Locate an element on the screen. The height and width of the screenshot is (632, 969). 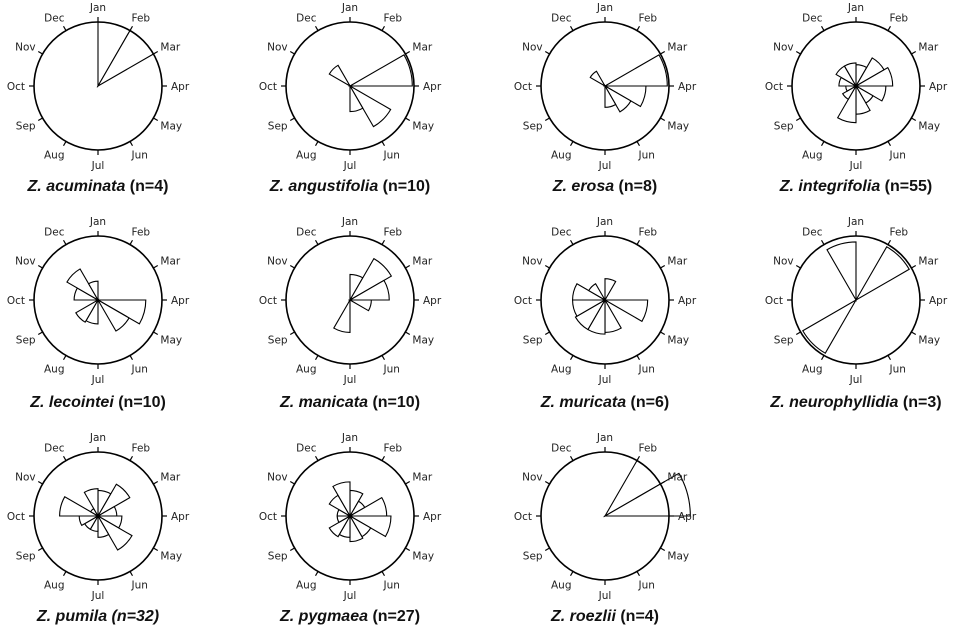
rose-wedge-may is located at coordinates (113, 315).